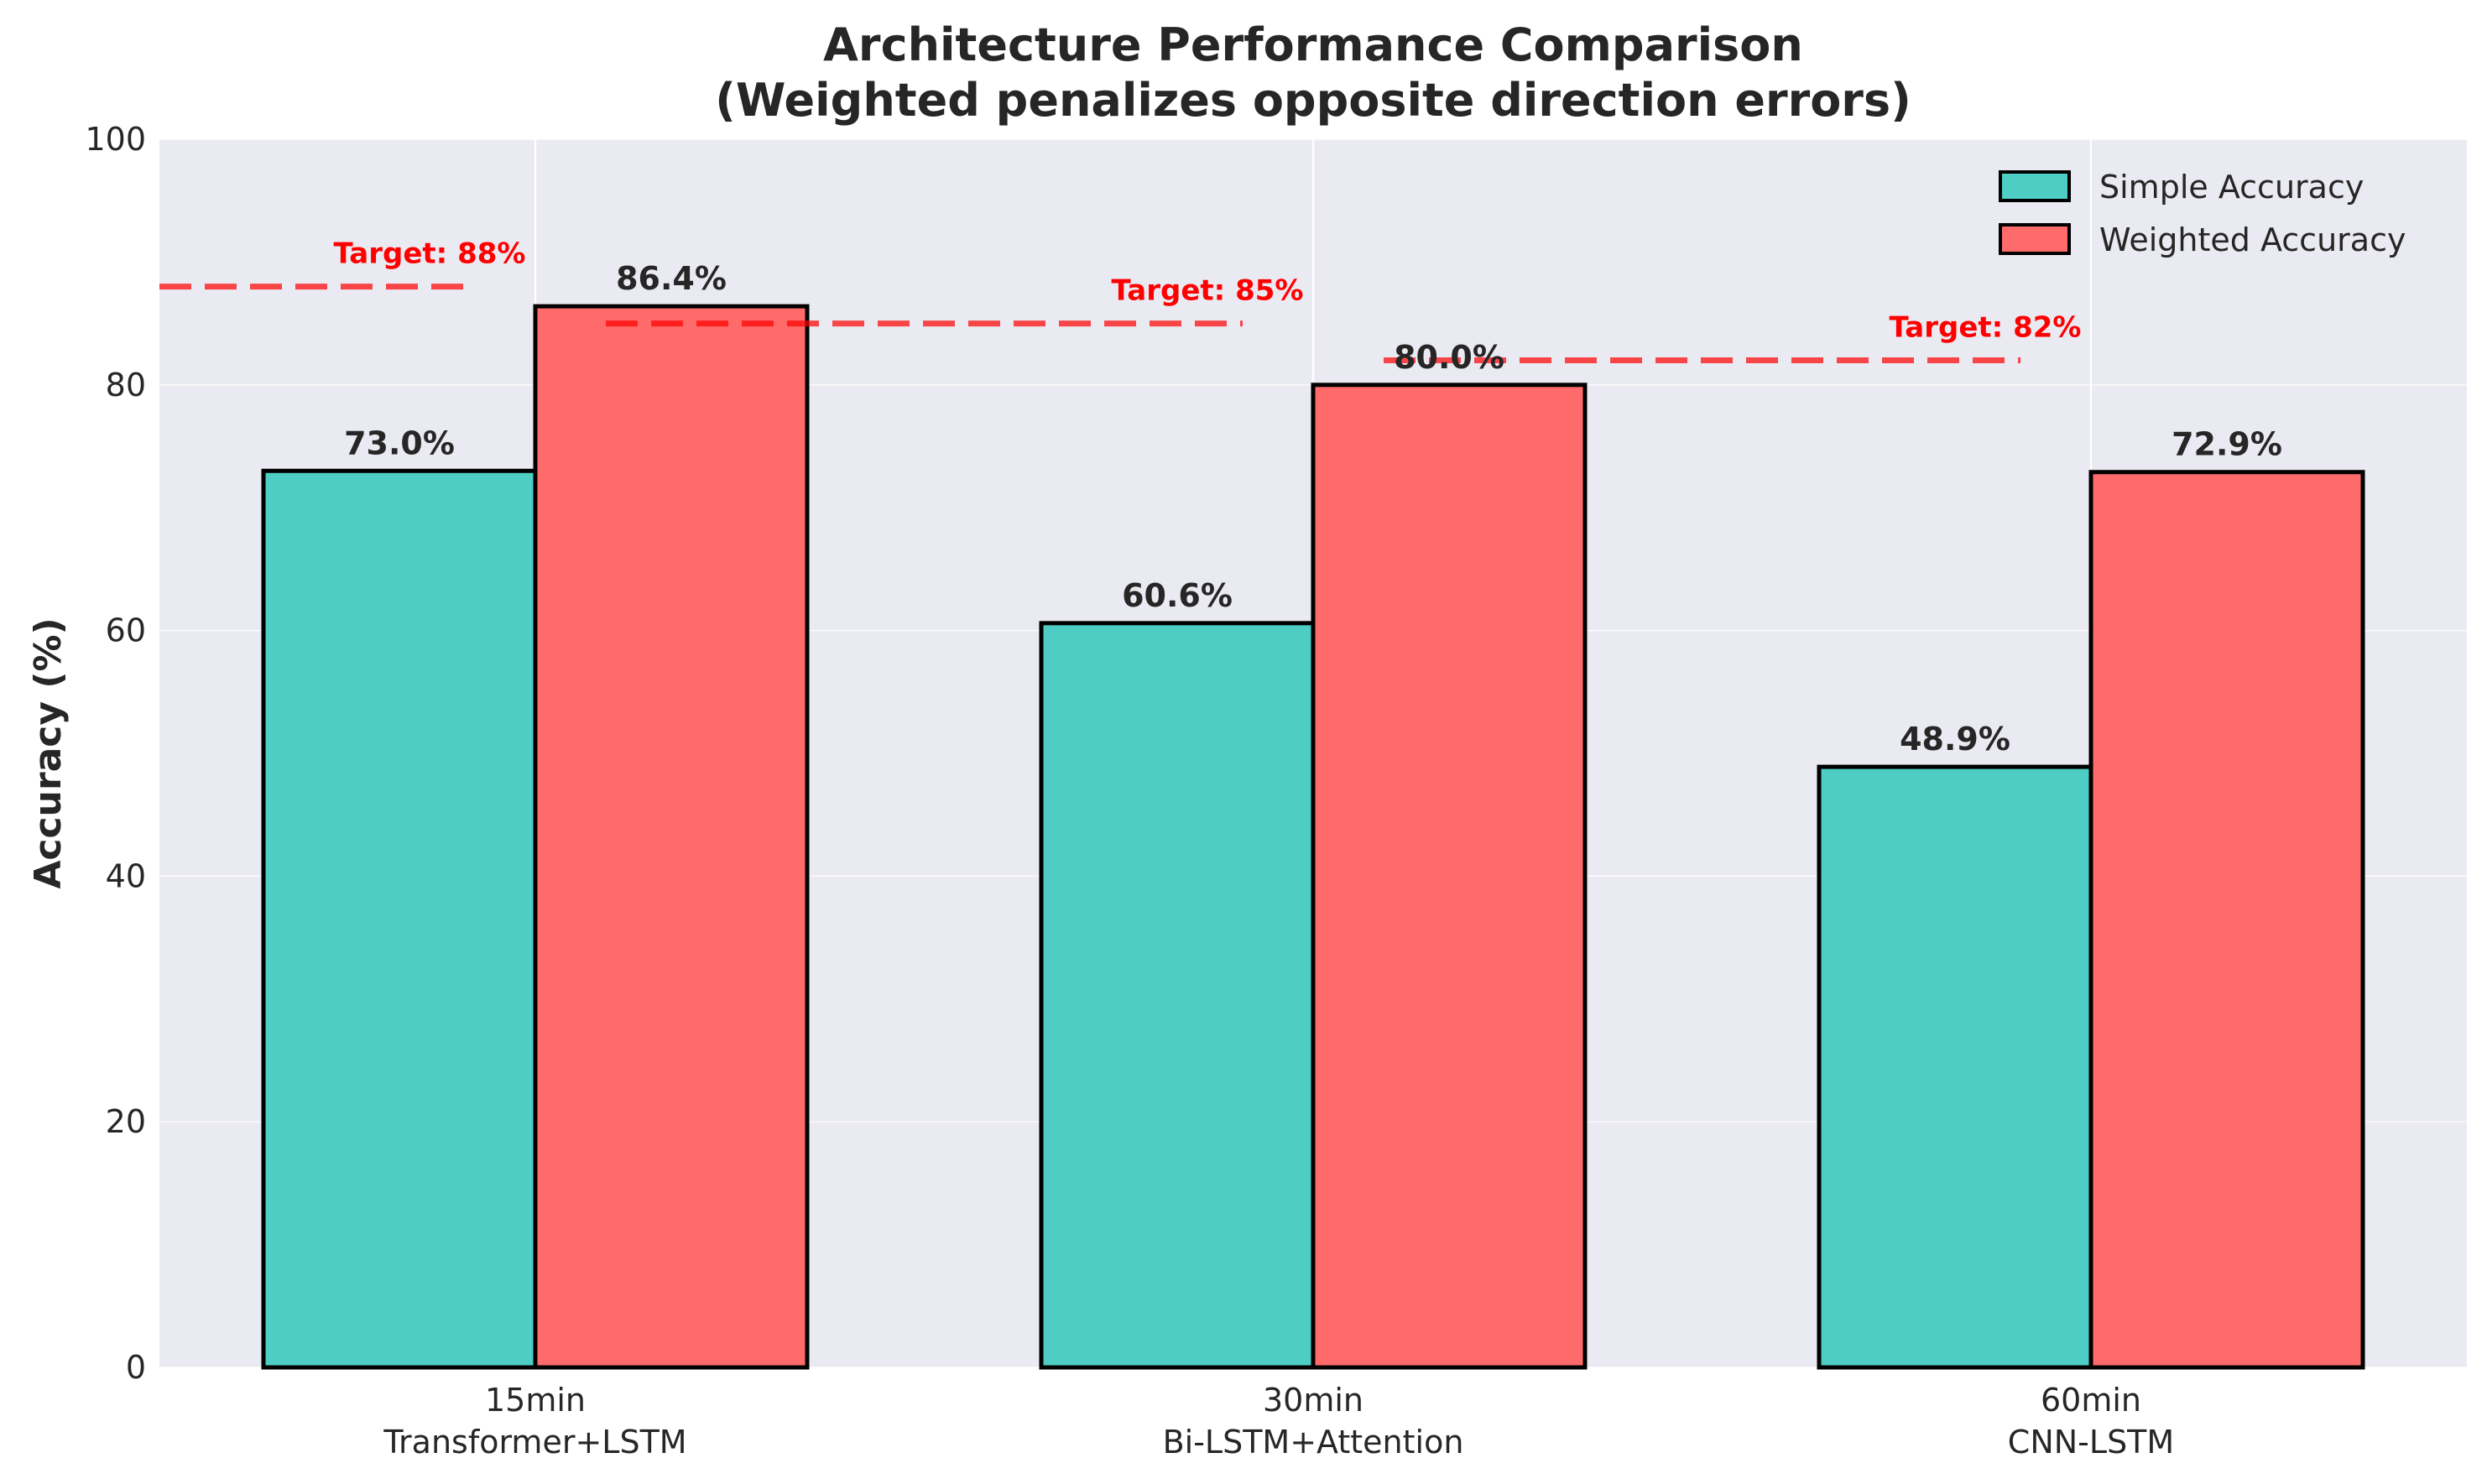 The height and width of the screenshot is (1484, 2487). Describe the element at coordinates (1313, 44) in the screenshot. I see `chart-title-line-1: Architecture Performance Comparison` at that location.